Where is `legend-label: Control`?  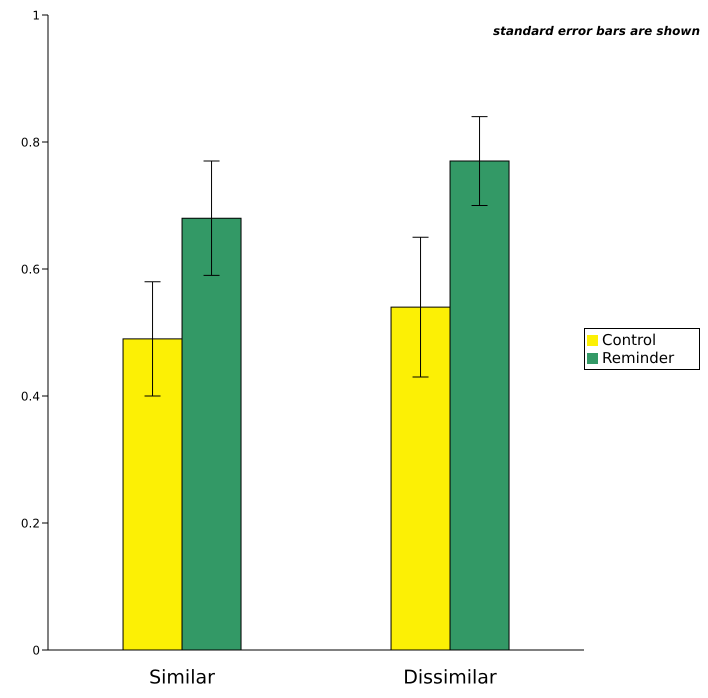 legend-label: Control is located at coordinates (629, 340).